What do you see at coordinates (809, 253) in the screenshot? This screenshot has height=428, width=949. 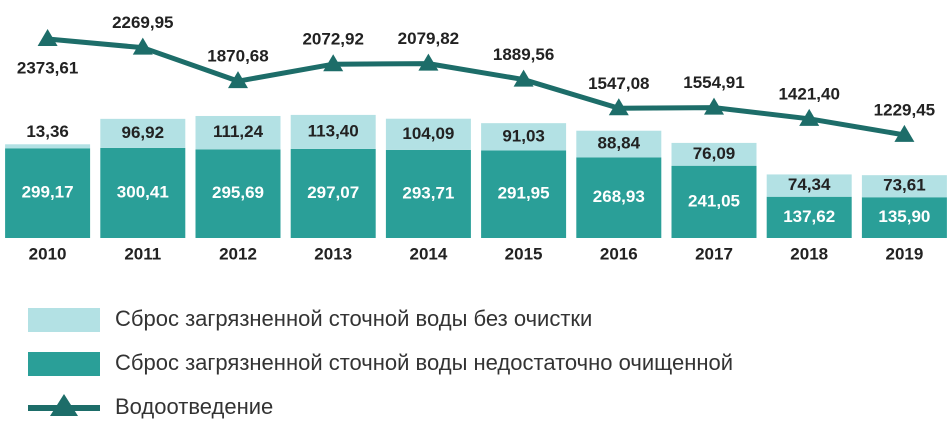 I see `x-tick-label: 2018` at bounding box center [809, 253].